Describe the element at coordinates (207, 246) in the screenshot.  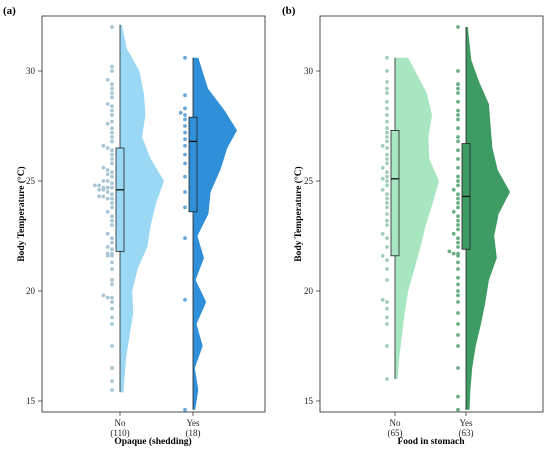
I see `group-yes: Yes(18)` at that location.